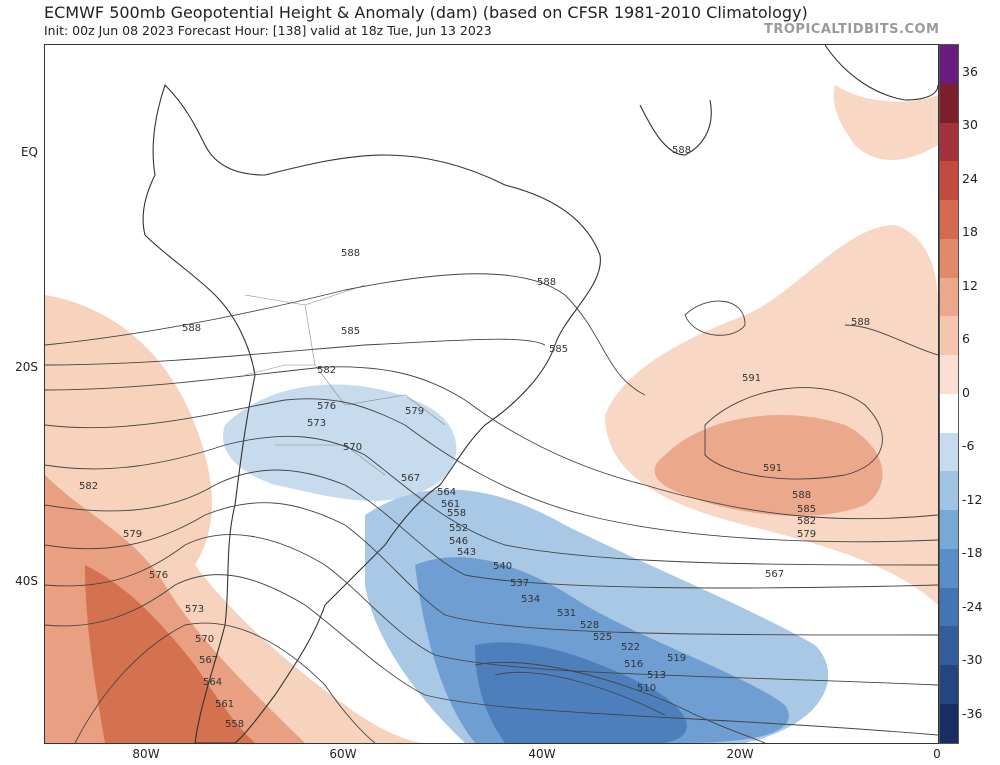 The width and height of the screenshot is (1000, 765). Describe the element at coordinates (633, 664) in the screenshot. I see `contour-label: 516` at that location.